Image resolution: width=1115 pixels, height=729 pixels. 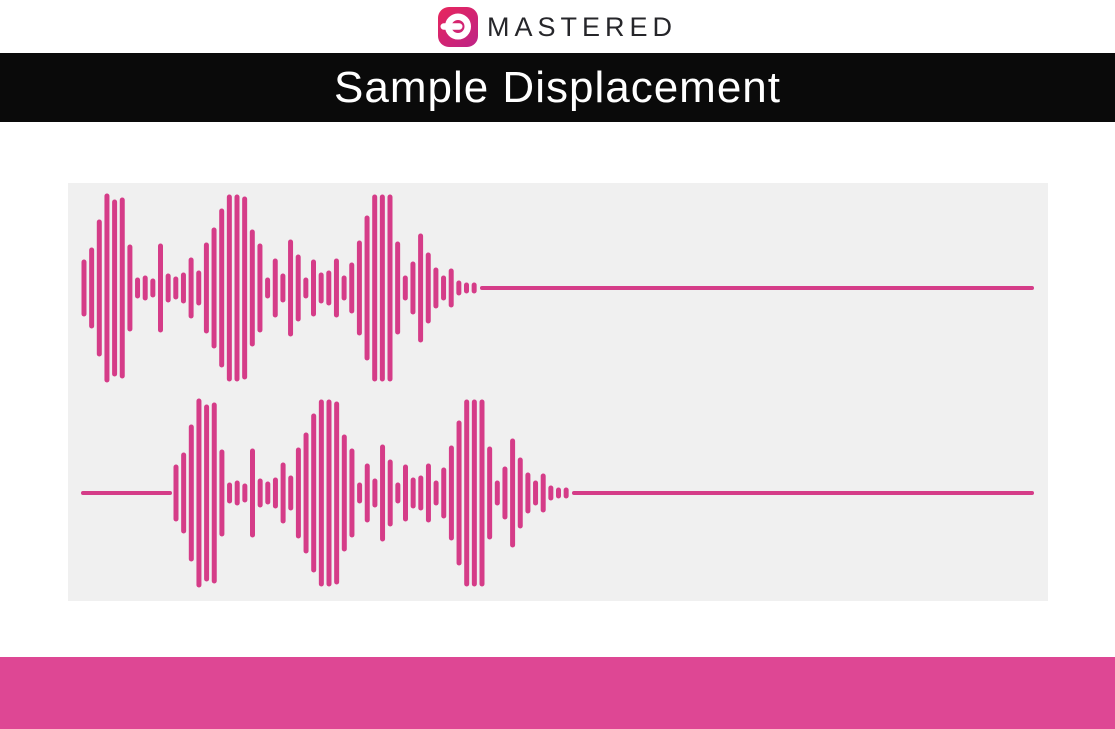 What do you see at coordinates (582, 27) in the screenshot?
I see `brand-name: MASTERED` at bounding box center [582, 27].